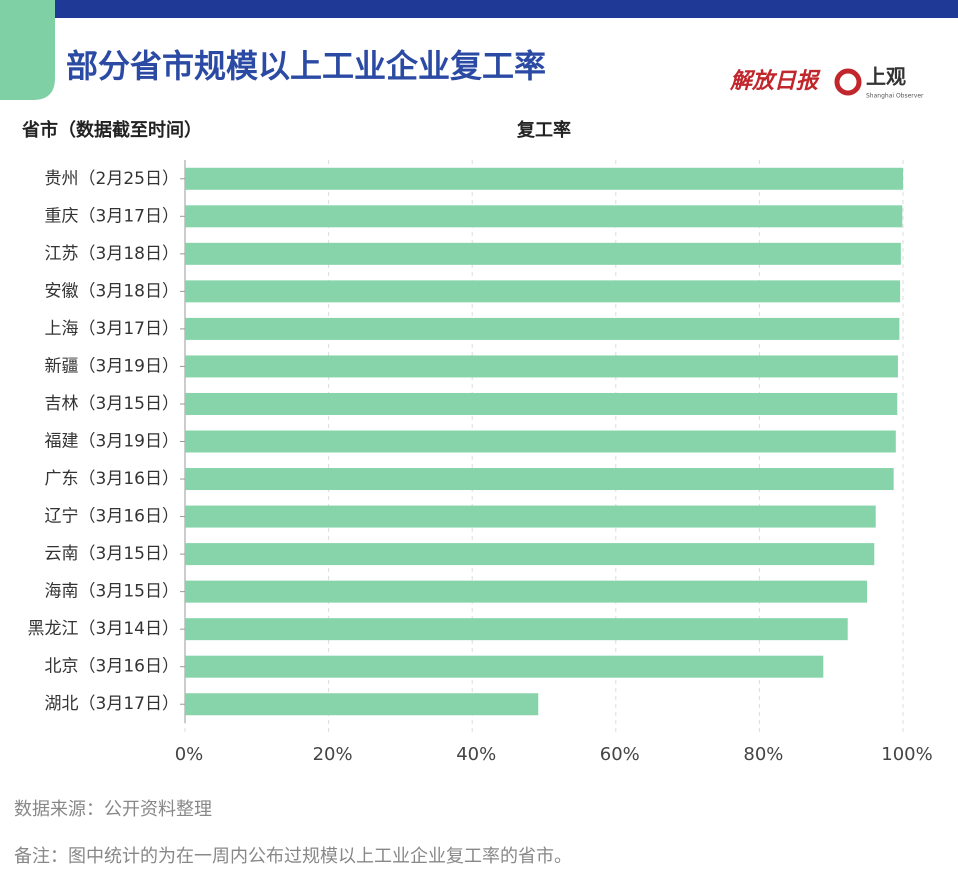  What do you see at coordinates (112, 667) in the screenshot?
I see `y-tick-label: 北京（3月16日）` at bounding box center [112, 667].